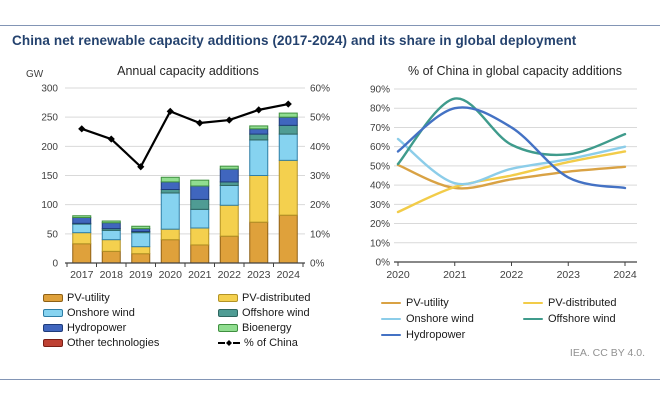 Image resolution: width=660 pixels, height=412 pixels. What do you see at coordinates (380, 109) in the screenshot?
I see `svg-text: 80%` at bounding box center [380, 109].